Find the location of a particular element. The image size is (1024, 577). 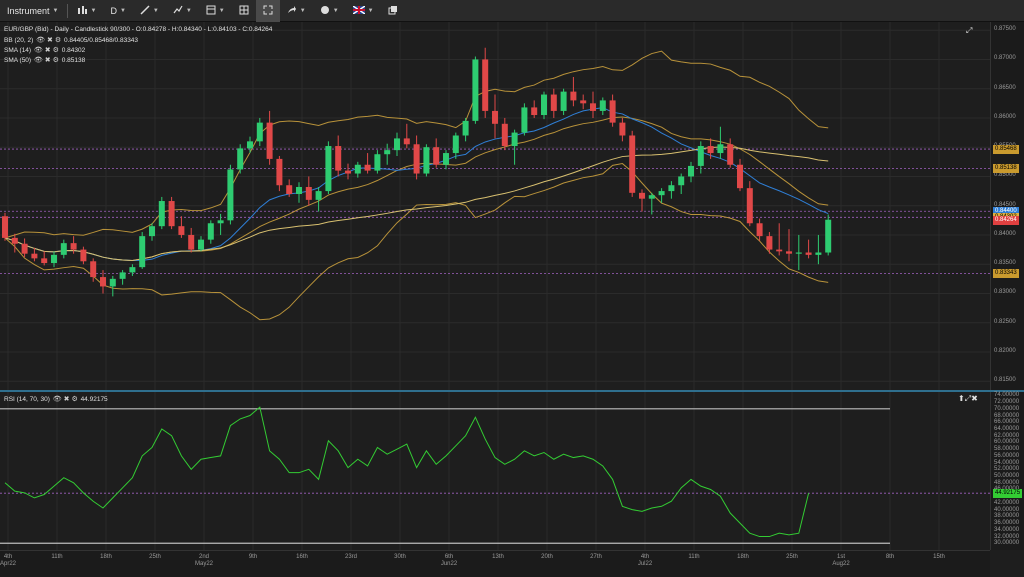

time-tick: 27th is located at coordinates (596, 557).